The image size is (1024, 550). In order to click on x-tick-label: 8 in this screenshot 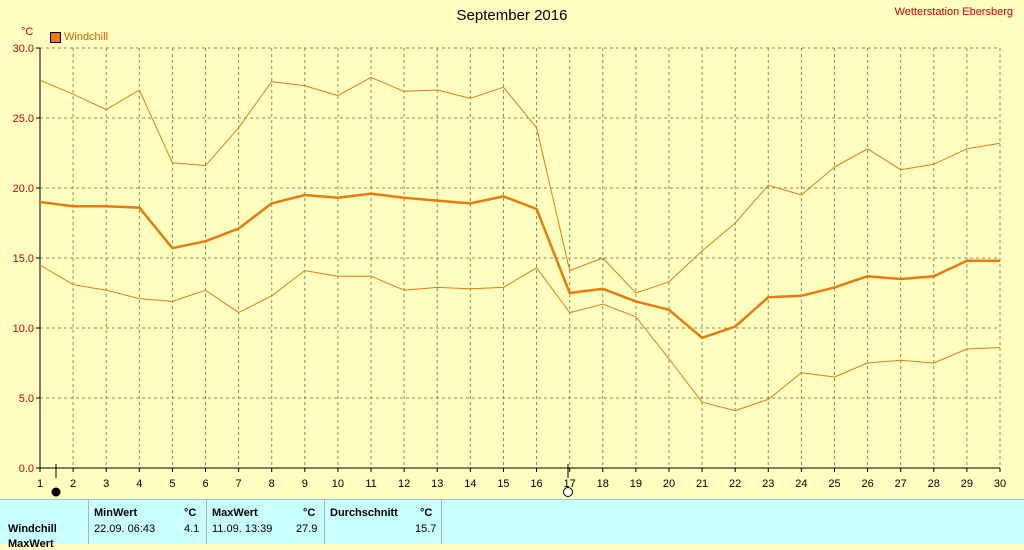, I will do `click(272, 484)`.